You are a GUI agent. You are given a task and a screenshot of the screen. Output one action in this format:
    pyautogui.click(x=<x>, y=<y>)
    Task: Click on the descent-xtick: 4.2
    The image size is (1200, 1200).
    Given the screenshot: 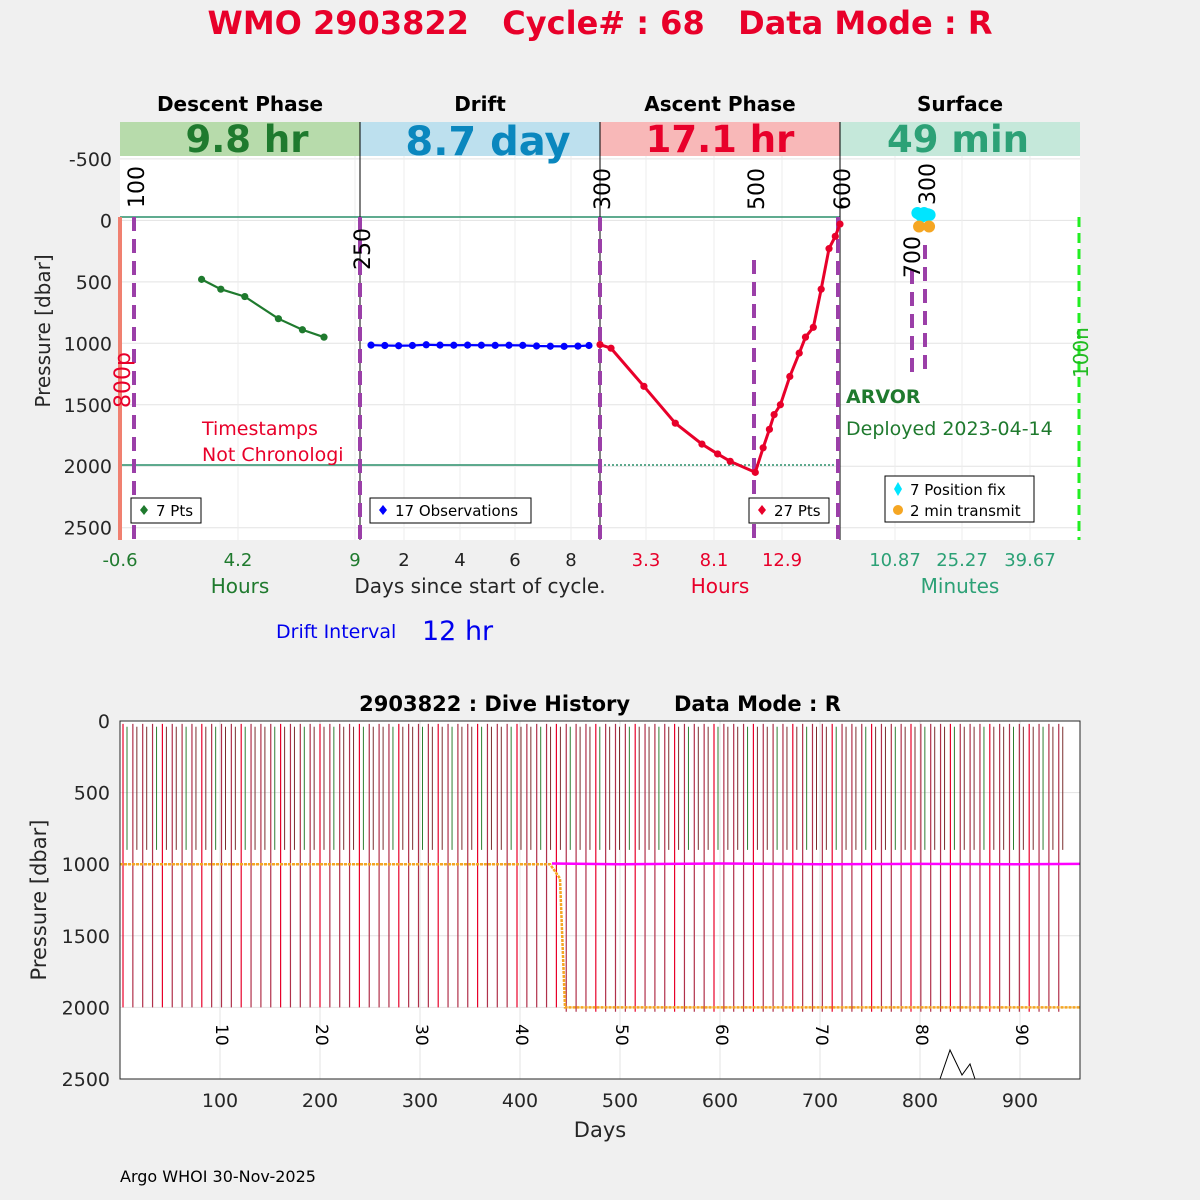 What is the action you would take?
    pyautogui.click(x=238, y=560)
    